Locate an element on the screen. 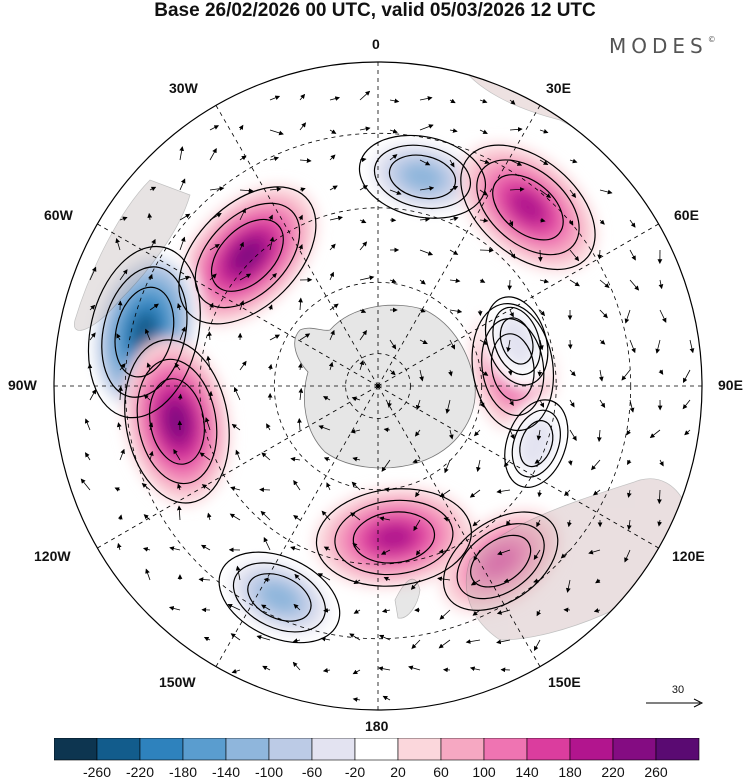 The width and height of the screenshot is (750, 783). north-pole-marker is located at coordinates (378, 386).